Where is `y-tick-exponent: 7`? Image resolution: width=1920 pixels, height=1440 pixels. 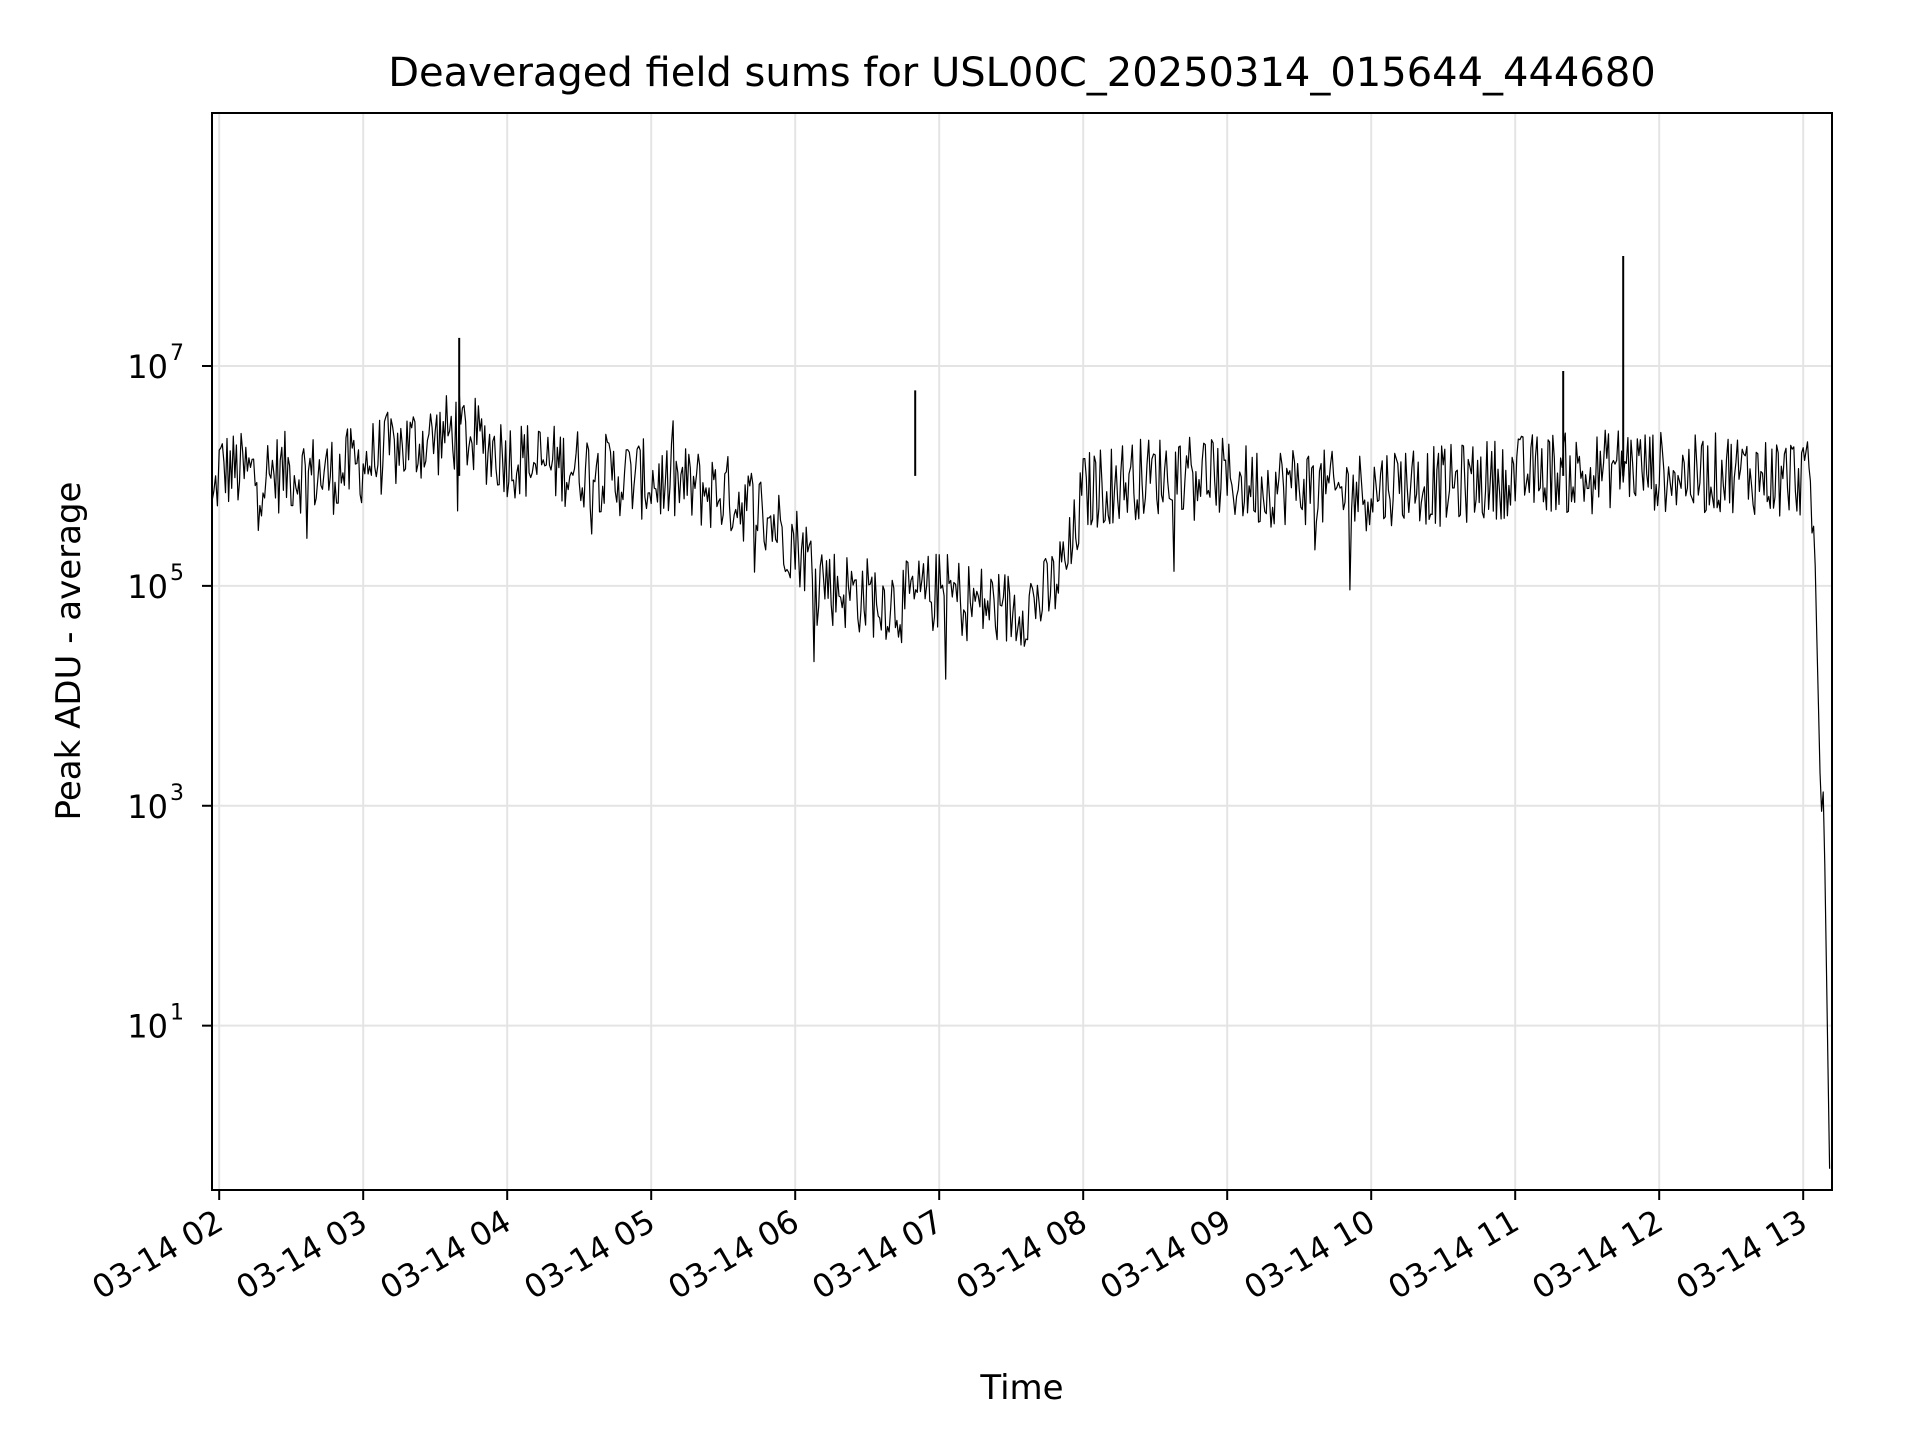 y-tick-exponent: 7 is located at coordinates (177, 353).